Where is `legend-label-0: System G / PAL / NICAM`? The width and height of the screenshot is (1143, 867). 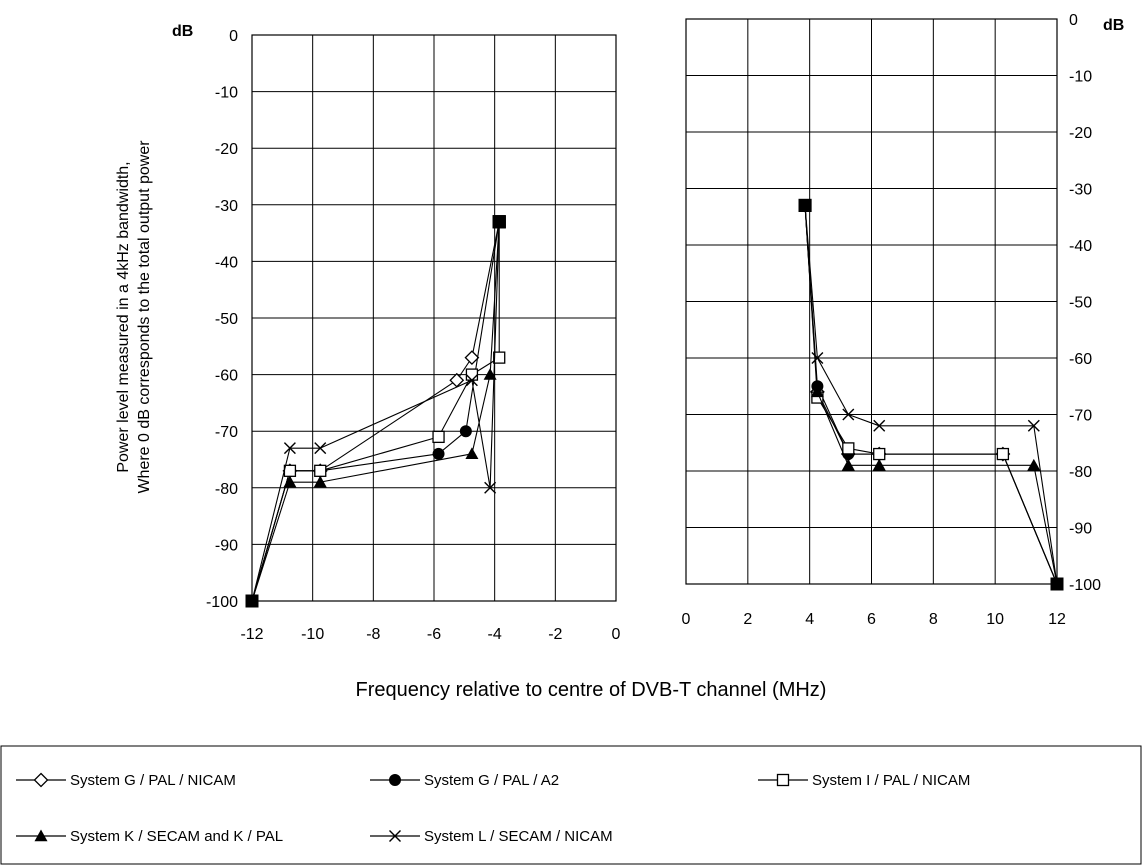
legend-label-0: System G / PAL / NICAM is located at coordinates (153, 780).